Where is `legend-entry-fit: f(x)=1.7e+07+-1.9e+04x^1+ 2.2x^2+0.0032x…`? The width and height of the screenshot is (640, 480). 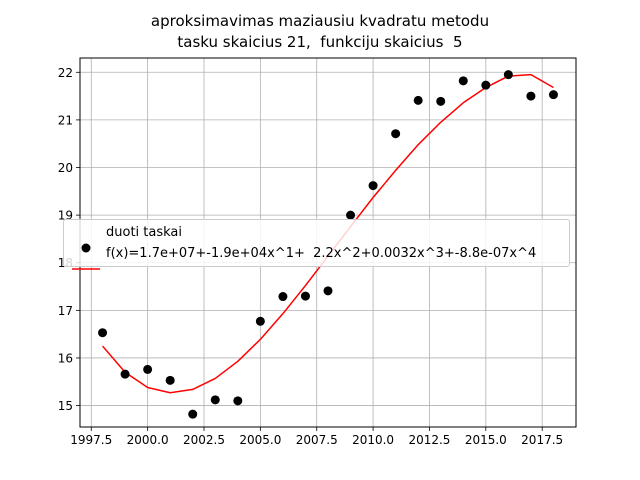 legend-entry-fit: f(x)=1.7e+07+-1.9e+04x^1+ 2.2x^2+0.0032x… is located at coordinates (304, 257).